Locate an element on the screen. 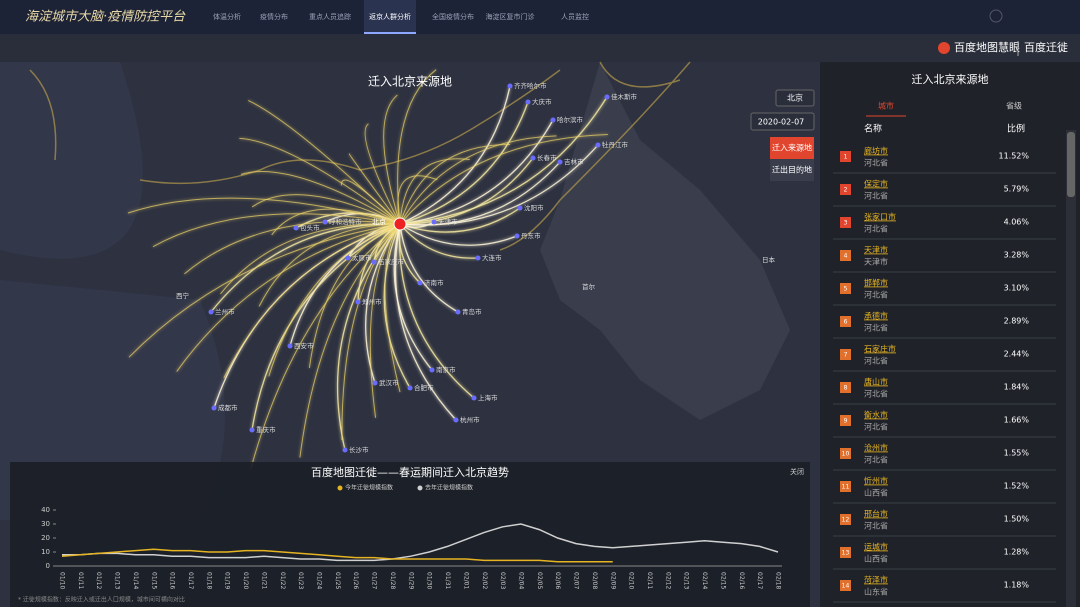 This screenshot has width=1080, height=607. y-tick-label: 40 is located at coordinates (45, 510).